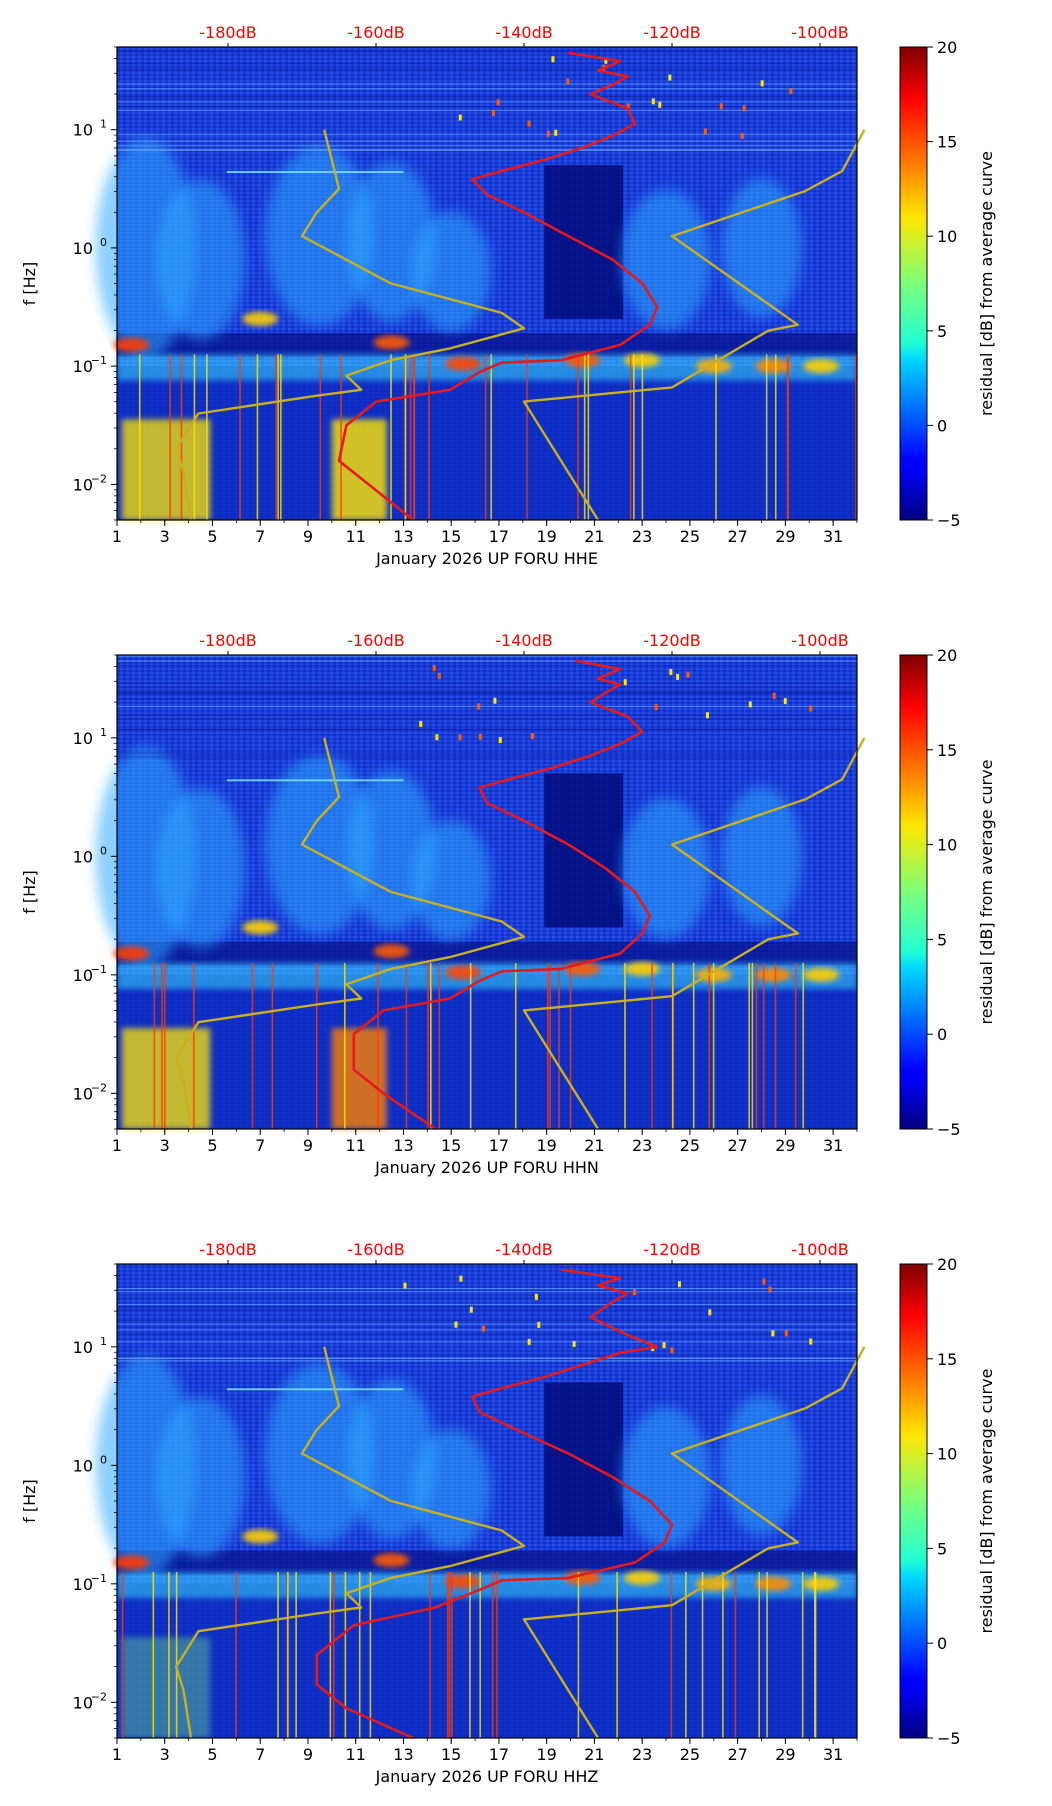 The height and width of the screenshot is (1806, 1052). What do you see at coordinates (498, 286) in the screenshot?
I see `average-psd-curve` at bounding box center [498, 286].